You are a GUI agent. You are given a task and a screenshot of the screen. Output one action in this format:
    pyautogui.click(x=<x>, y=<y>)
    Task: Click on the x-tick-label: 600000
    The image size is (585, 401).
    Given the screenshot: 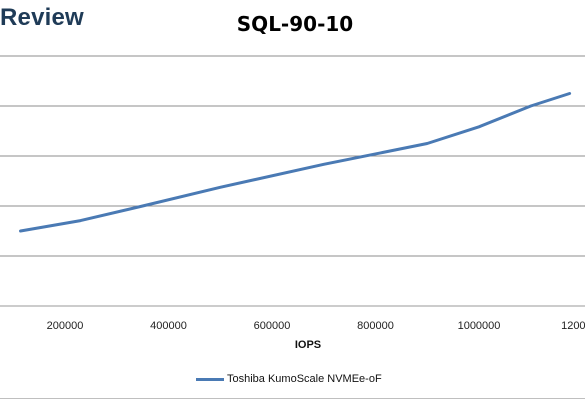 What is the action you would take?
    pyautogui.click(x=272, y=326)
    